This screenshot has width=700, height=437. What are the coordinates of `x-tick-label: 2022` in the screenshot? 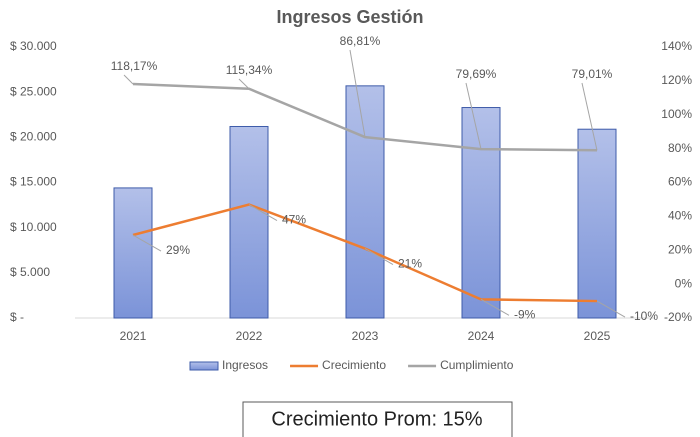 It's located at (249, 336).